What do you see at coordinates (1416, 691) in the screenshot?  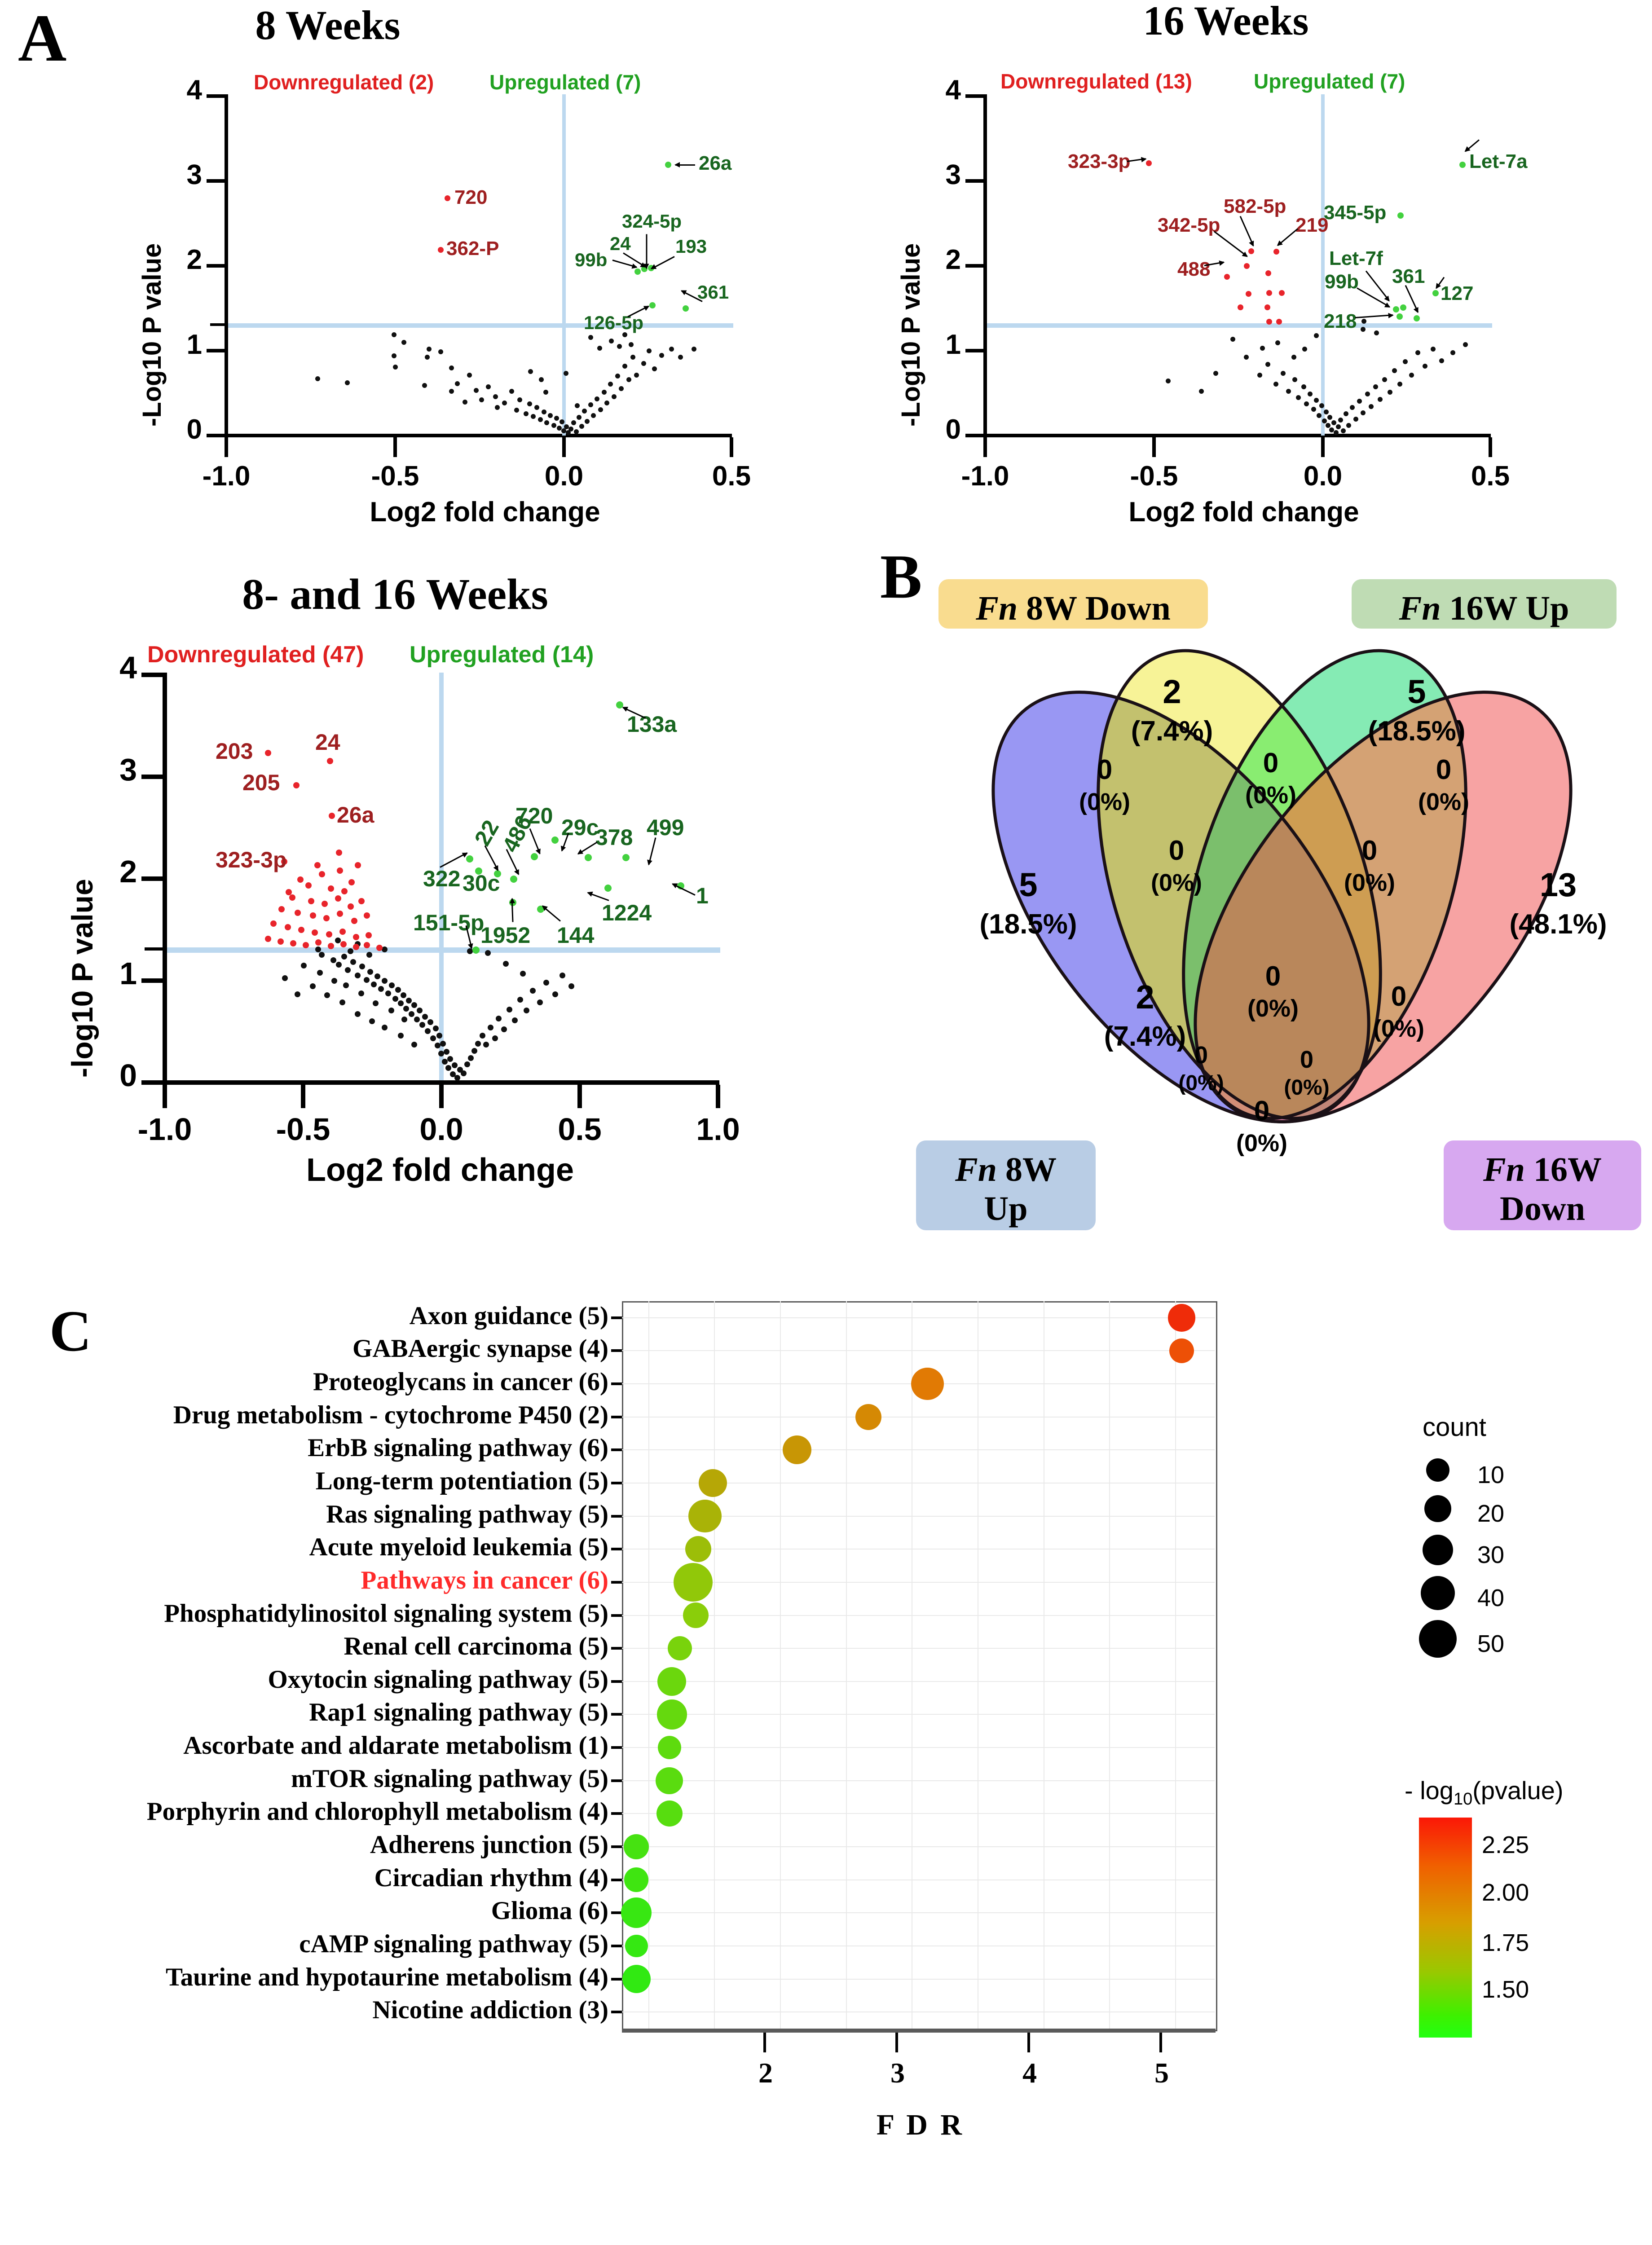 I see `venn-count: 5` at bounding box center [1416, 691].